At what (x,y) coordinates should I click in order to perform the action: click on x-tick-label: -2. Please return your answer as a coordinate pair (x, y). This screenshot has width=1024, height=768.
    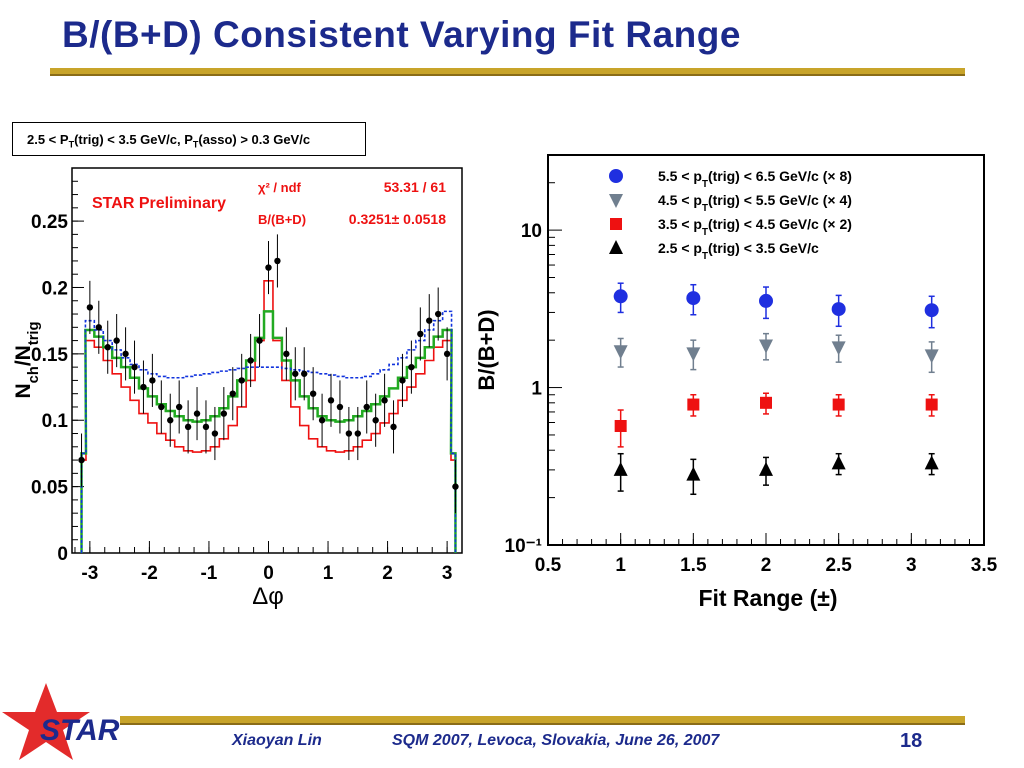
    Looking at the image, I should click on (149, 573).